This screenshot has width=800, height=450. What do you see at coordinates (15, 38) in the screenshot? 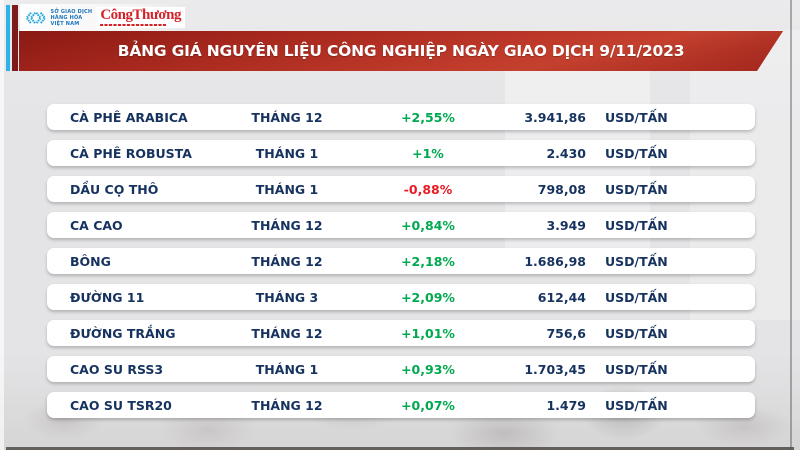
I see `accent-bar-darkred` at bounding box center [15, 38].